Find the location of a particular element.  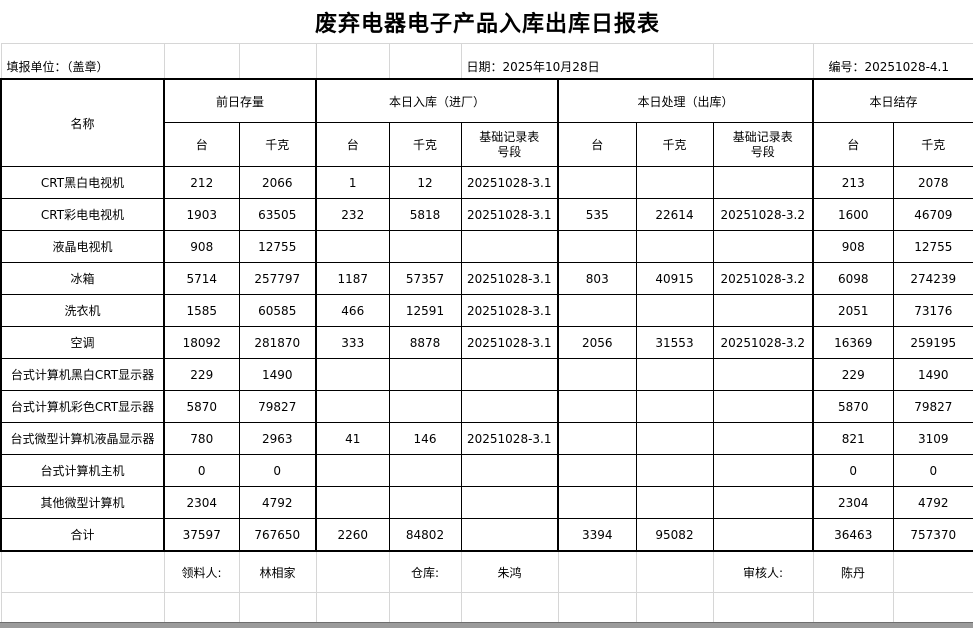

data-cell: 0 is located at coordinates (201, 470).